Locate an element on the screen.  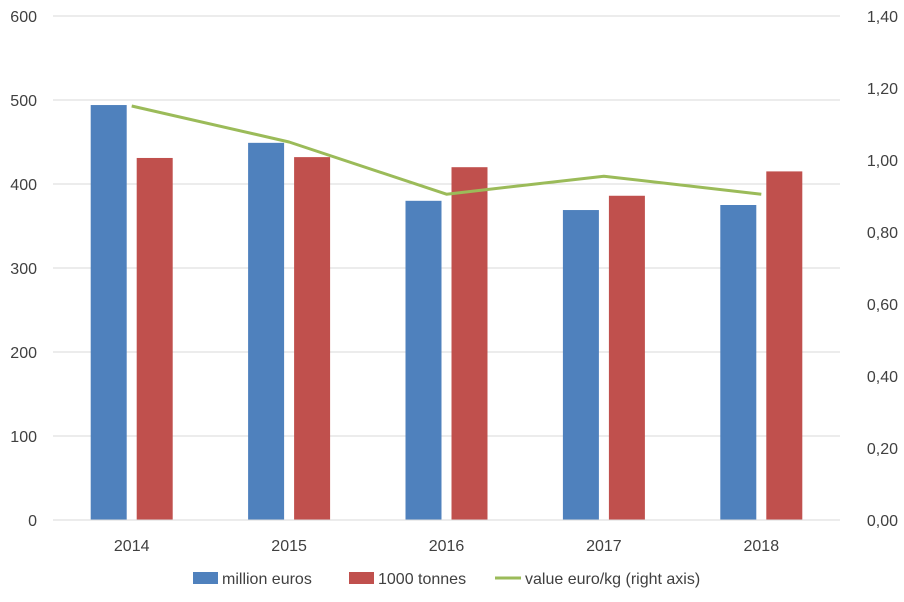
x-axis-tick-label: 2014 is located at coordinates (132, 546).